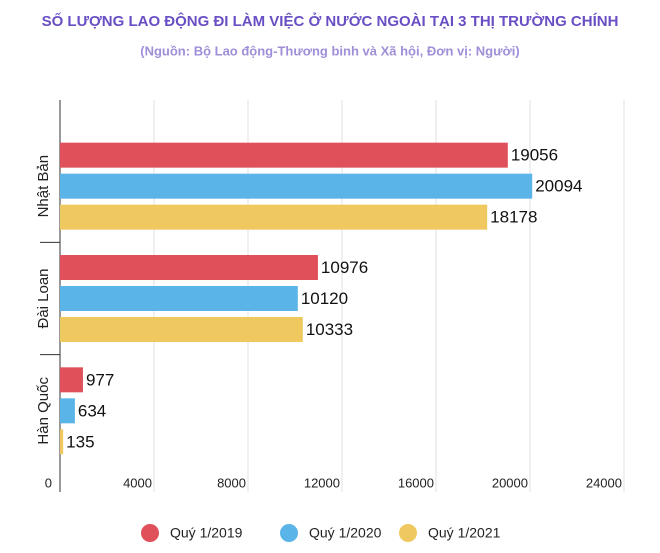 Image resolution: width=660 pixels, height=553 pixels. I want to click on x-tick-label: 16000, so click(416, 482).